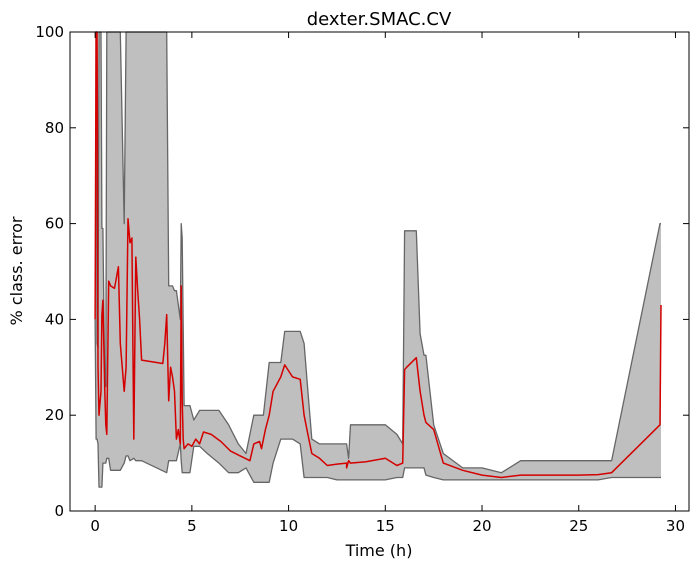 Image resolution: width=699 pixels, height=570 pixels. What do you see at coordinates (59, 511) in the screenshot?
I see `y-tick-label: 0` at bounding box center [59, 511].